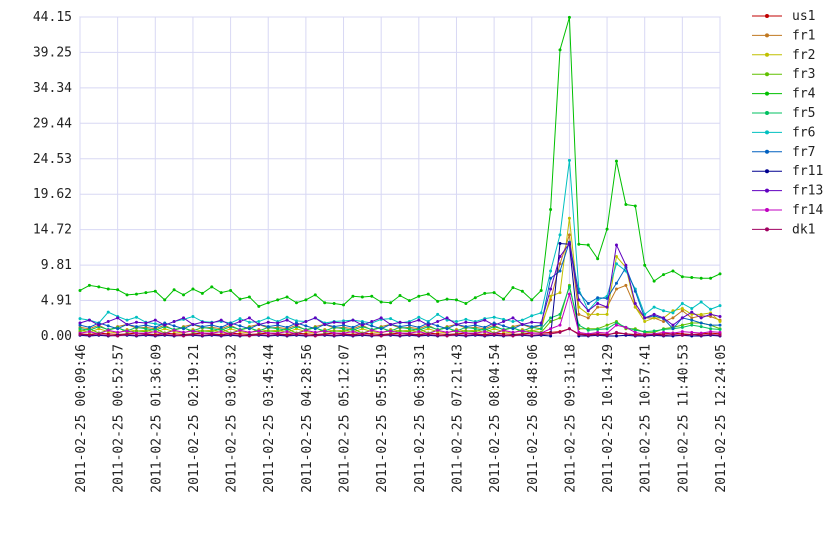  What do you see at coordinates (646, 418) in the screenshot?
I see `x-tick-label: 2011-02-25 10:57:41` at bounding box center [646, 418].